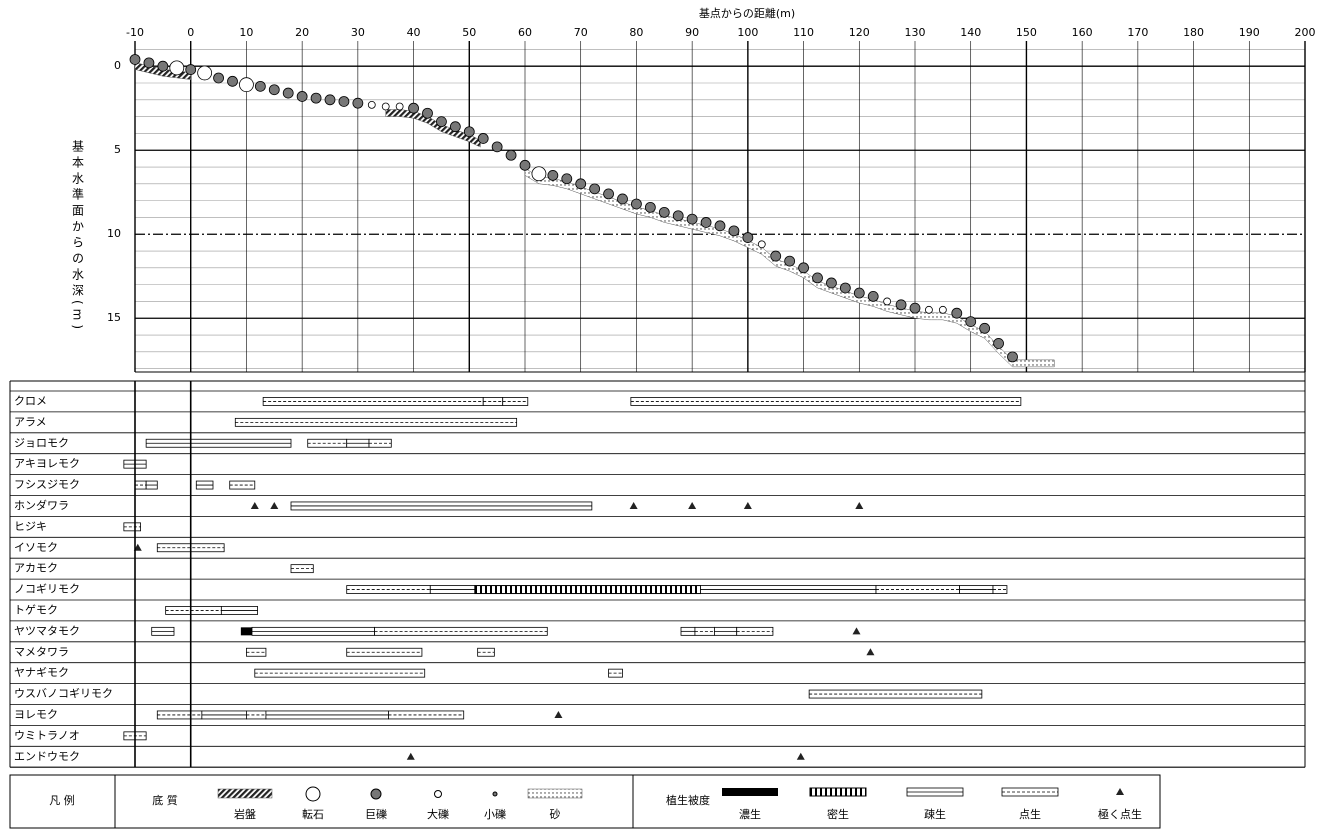  Describe the element at coordinates (1137, 32) in the screenshot. I see `x-tick-label: 170` at that location.